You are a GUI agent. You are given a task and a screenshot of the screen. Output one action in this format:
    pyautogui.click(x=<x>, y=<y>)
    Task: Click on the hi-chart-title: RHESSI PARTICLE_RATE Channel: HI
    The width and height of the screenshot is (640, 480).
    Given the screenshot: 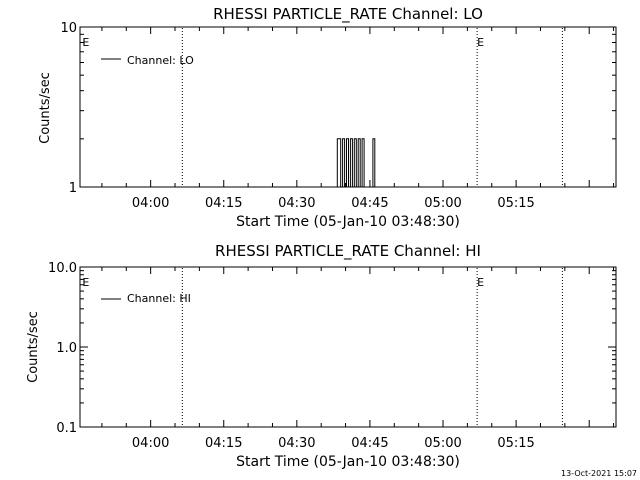 What is the action you would take?
    pyautogui.click(x=348, y=251)
    